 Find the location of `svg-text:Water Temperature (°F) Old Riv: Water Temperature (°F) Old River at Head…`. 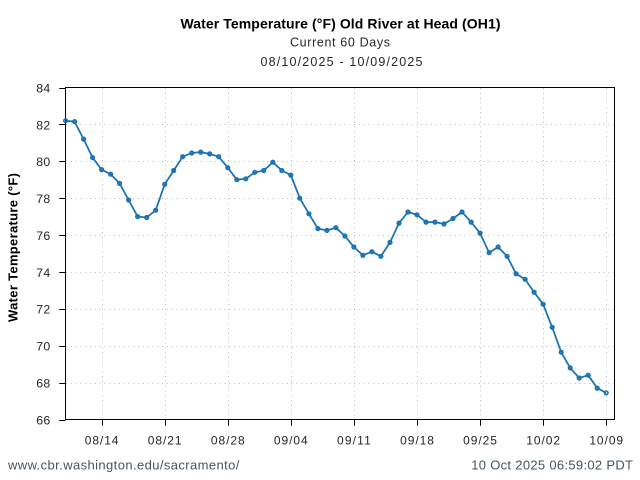

svg-text:Water Temperature (°F) Old Riv: Water Temperature (°F) Old River at Head… is located at coordinates (341, 23).